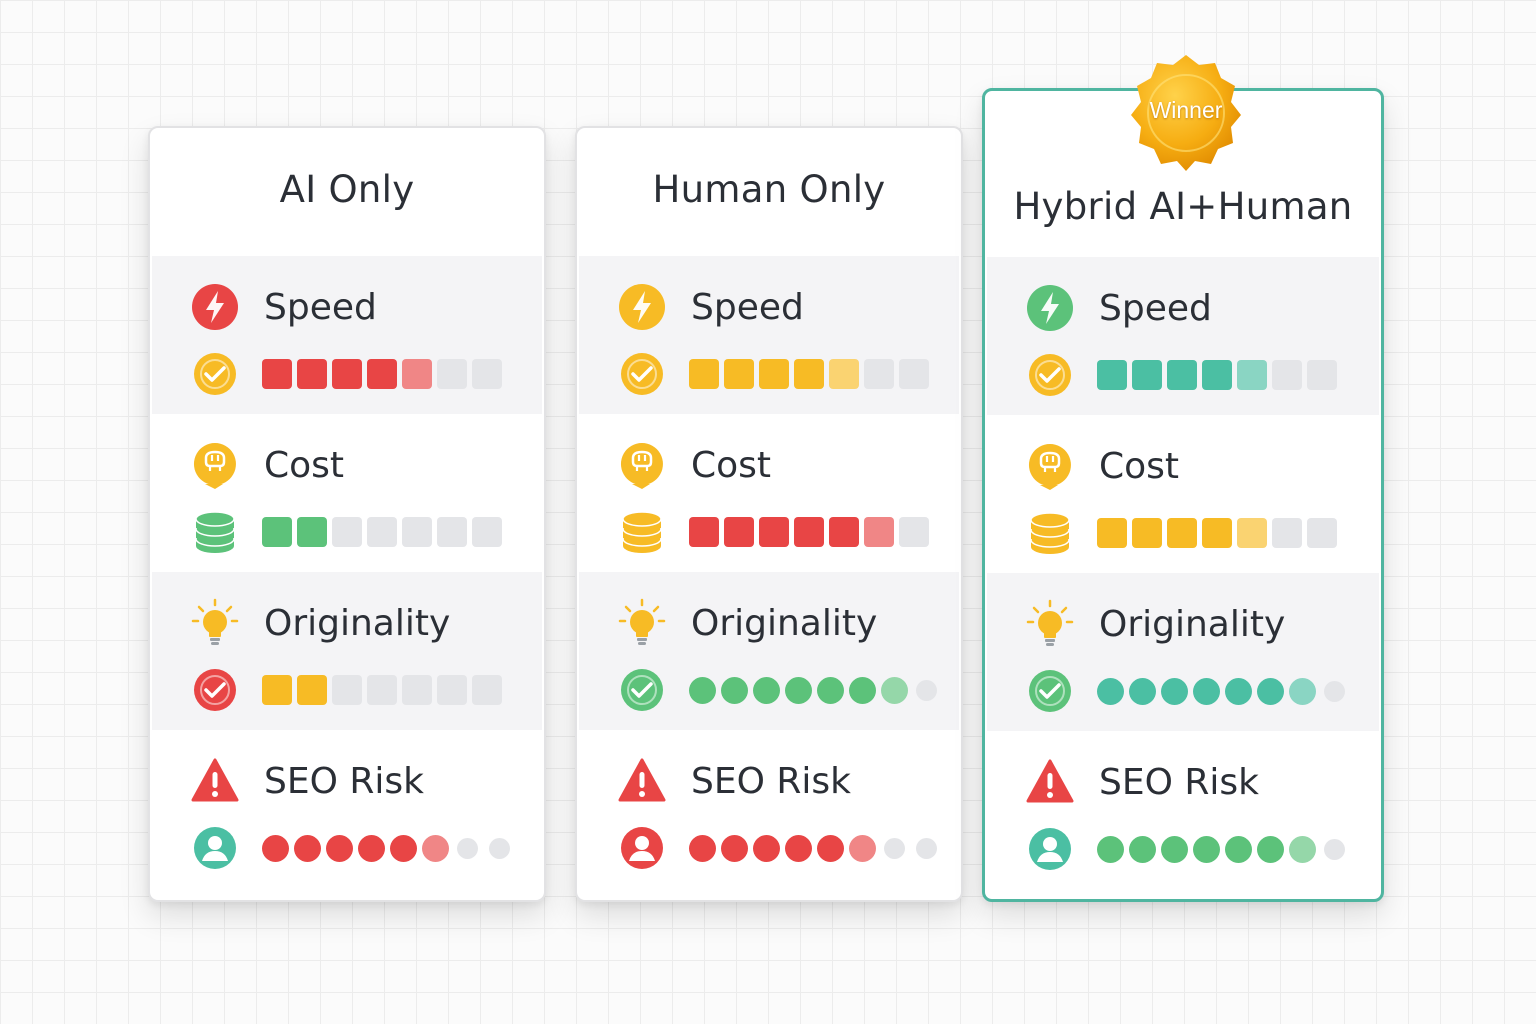  Describe the element at coordinates (1139, 466) in the screenshot. I see `metric-label: Cost` at that location.